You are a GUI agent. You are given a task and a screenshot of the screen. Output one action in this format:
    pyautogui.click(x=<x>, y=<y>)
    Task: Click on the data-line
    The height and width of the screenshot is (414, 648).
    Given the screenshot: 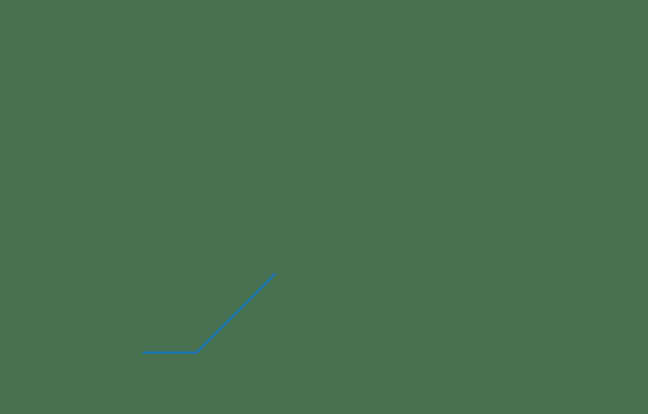 What is the action you would take?
    pyautogui.click(x=209, y=313)
    